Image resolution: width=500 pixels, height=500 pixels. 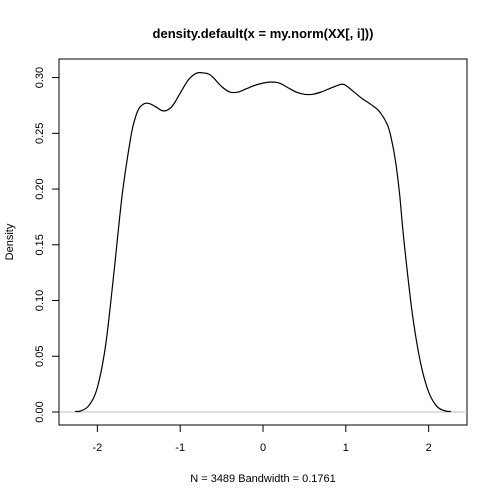 What do you see at coordinates (346, 448) in the screenshot?
I see `x-tick-label: 1` at bounding box center [346, 448].